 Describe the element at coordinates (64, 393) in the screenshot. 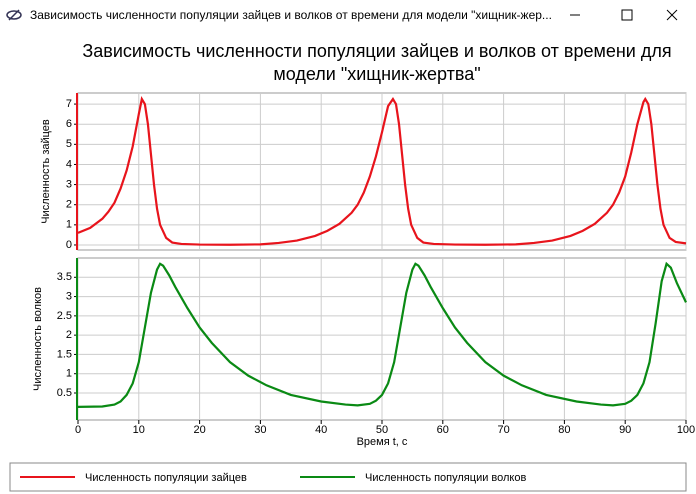

I see `y-tick-label: 0.5` at that location.